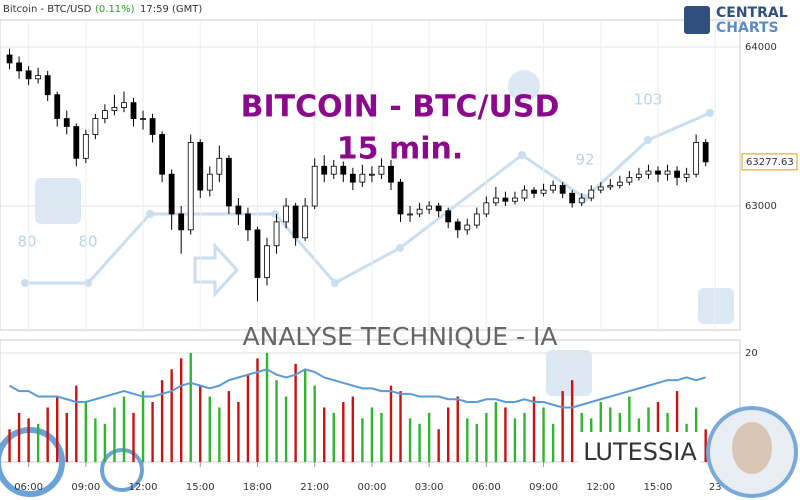  What do you see at coordinates (761, 206) in the screenshot?
I see `y-tick-label: 63000` at bounding box center [761, 206].